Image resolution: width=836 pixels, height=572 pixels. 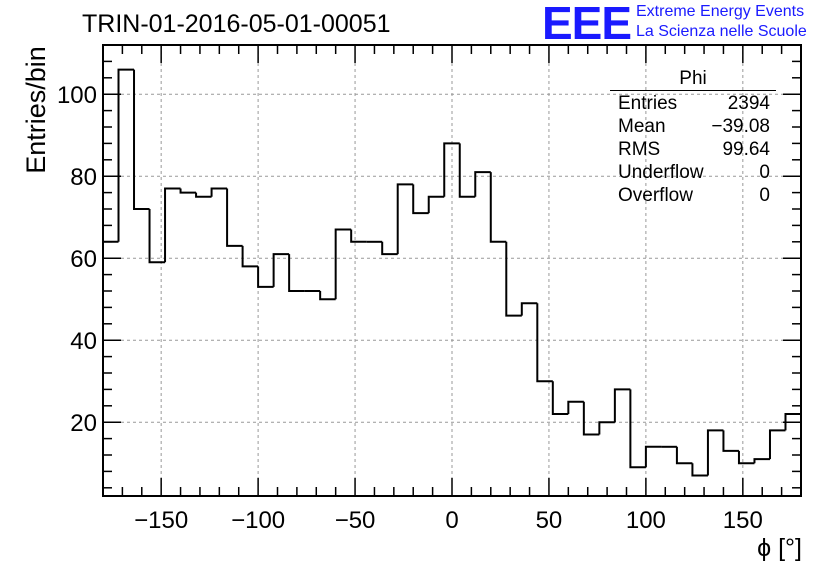 What do you see at coordinates (549, 520) in the screenshot?
I see `x-tick-label: 50` at bounding box center [549, 520].